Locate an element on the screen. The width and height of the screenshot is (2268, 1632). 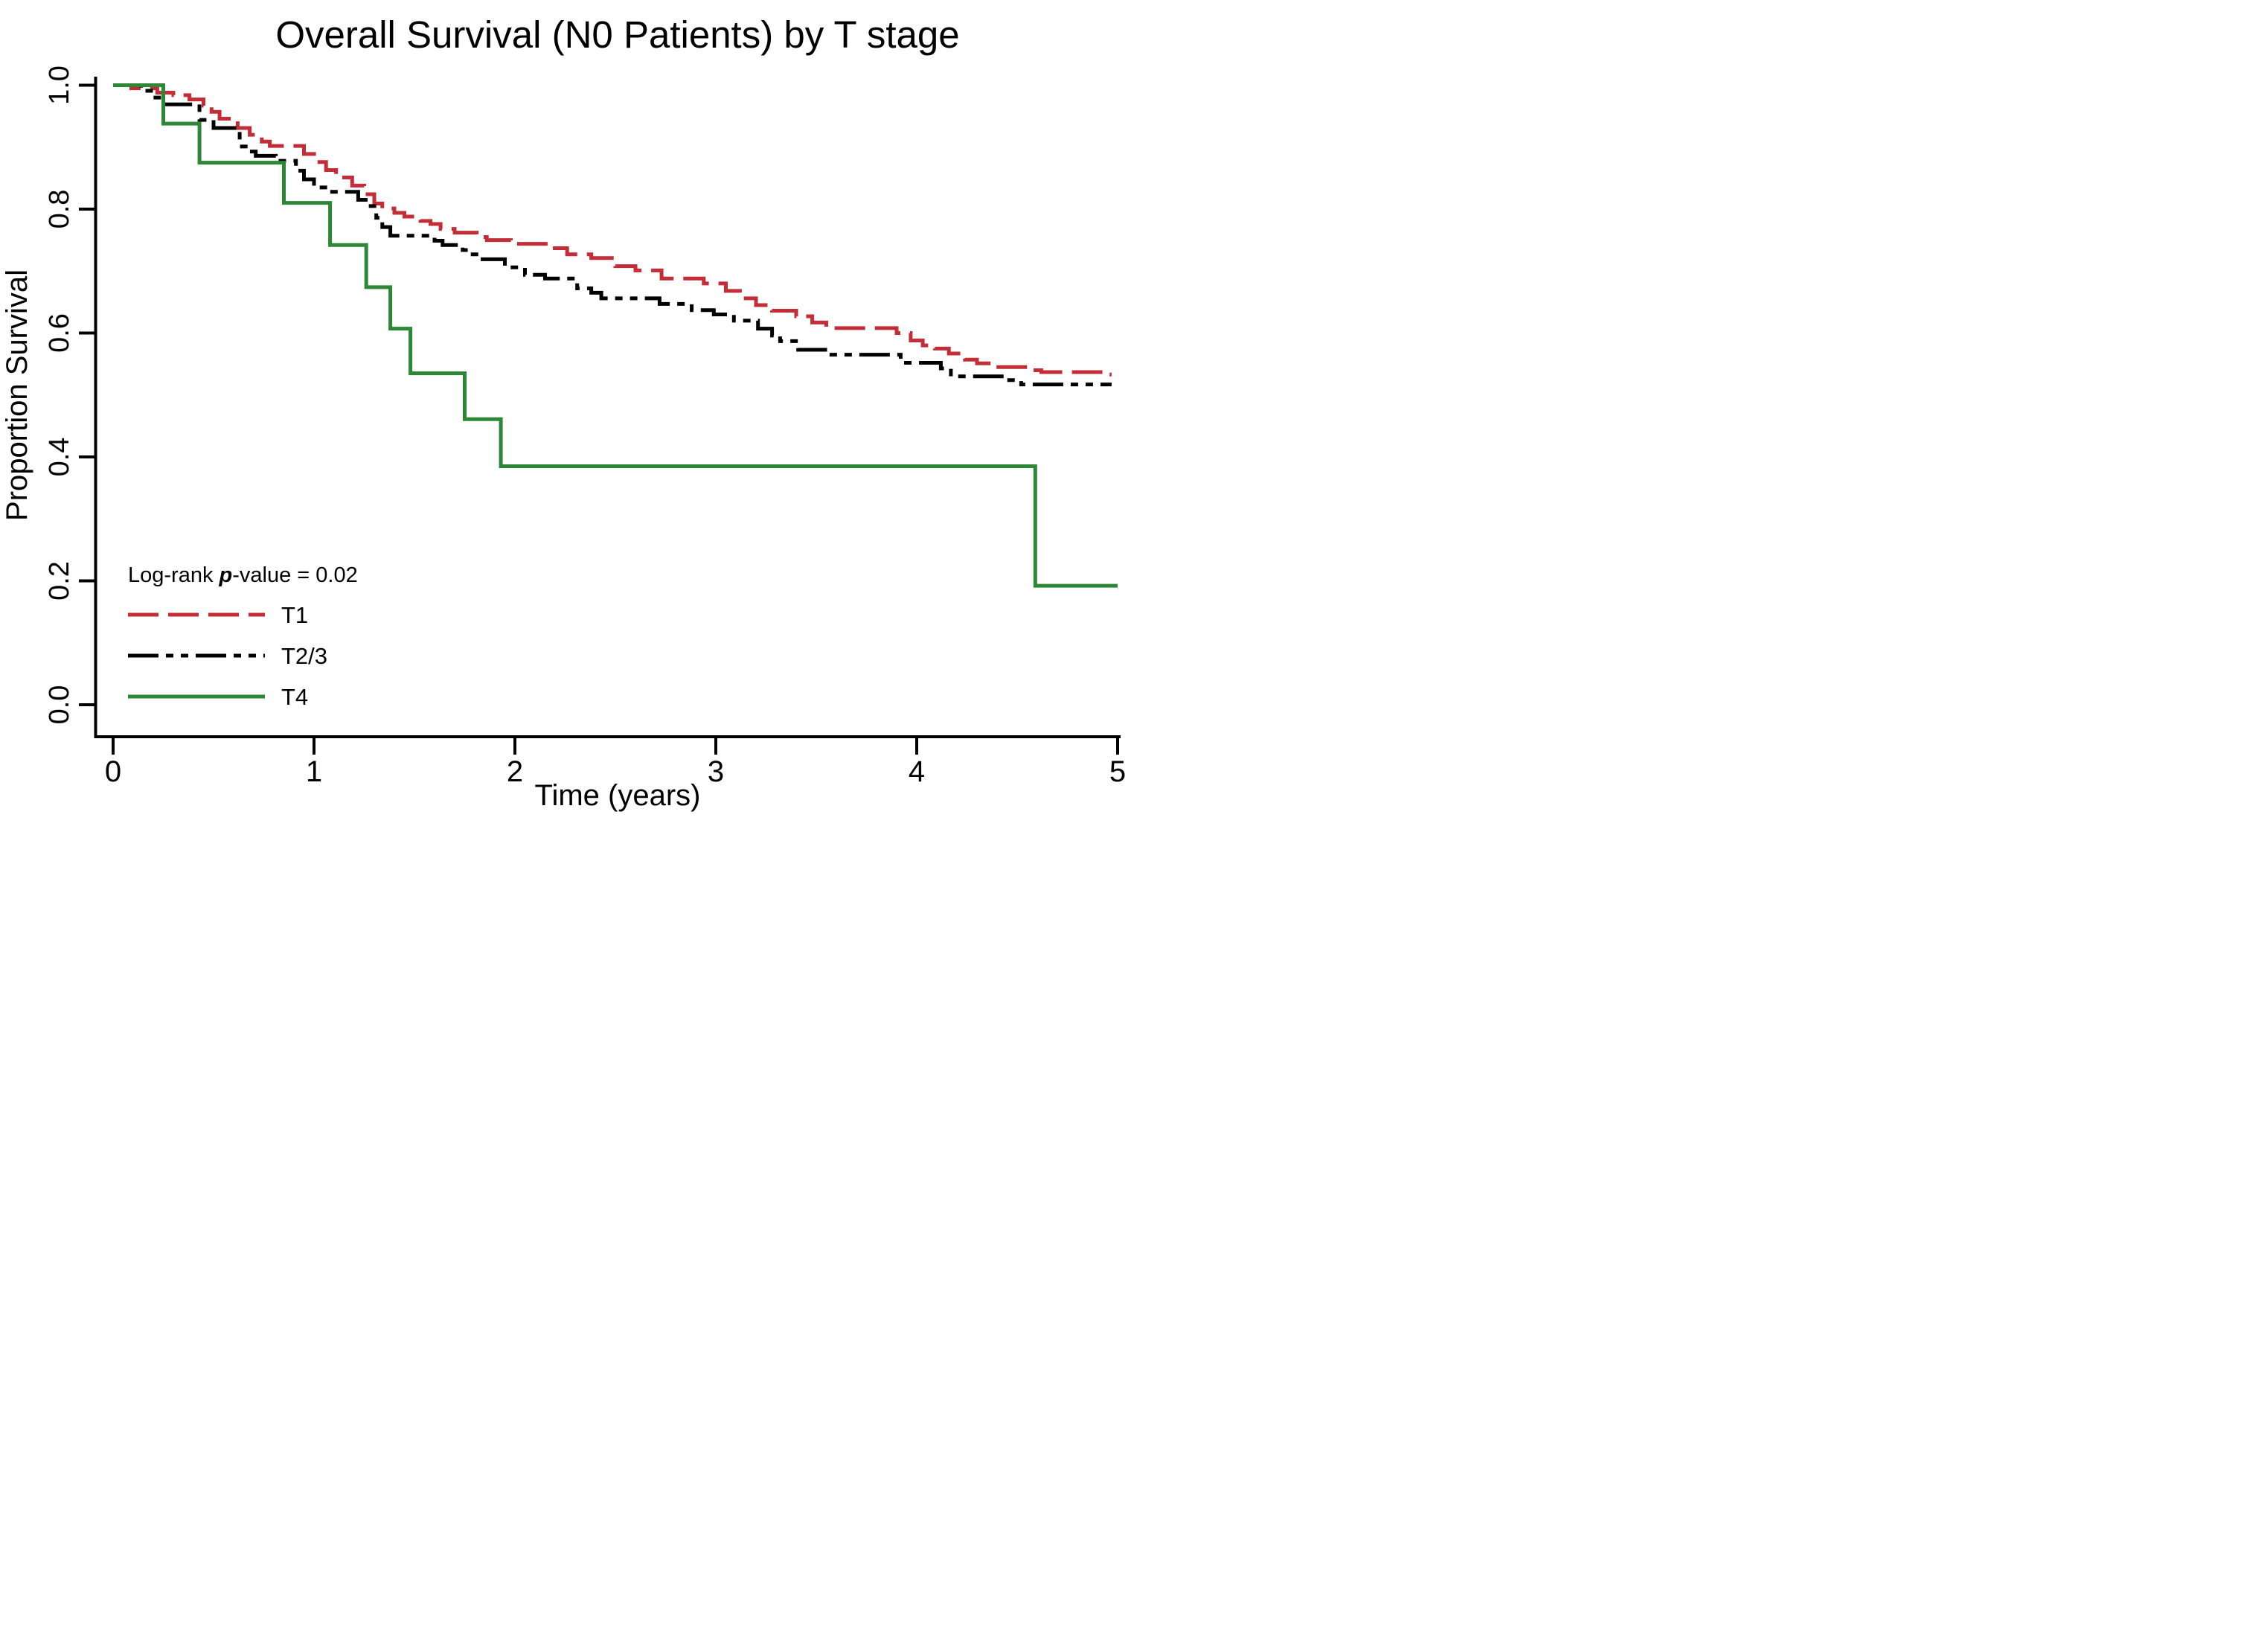
y-tick-label: 0.8 is located at coordinates (59, 209).